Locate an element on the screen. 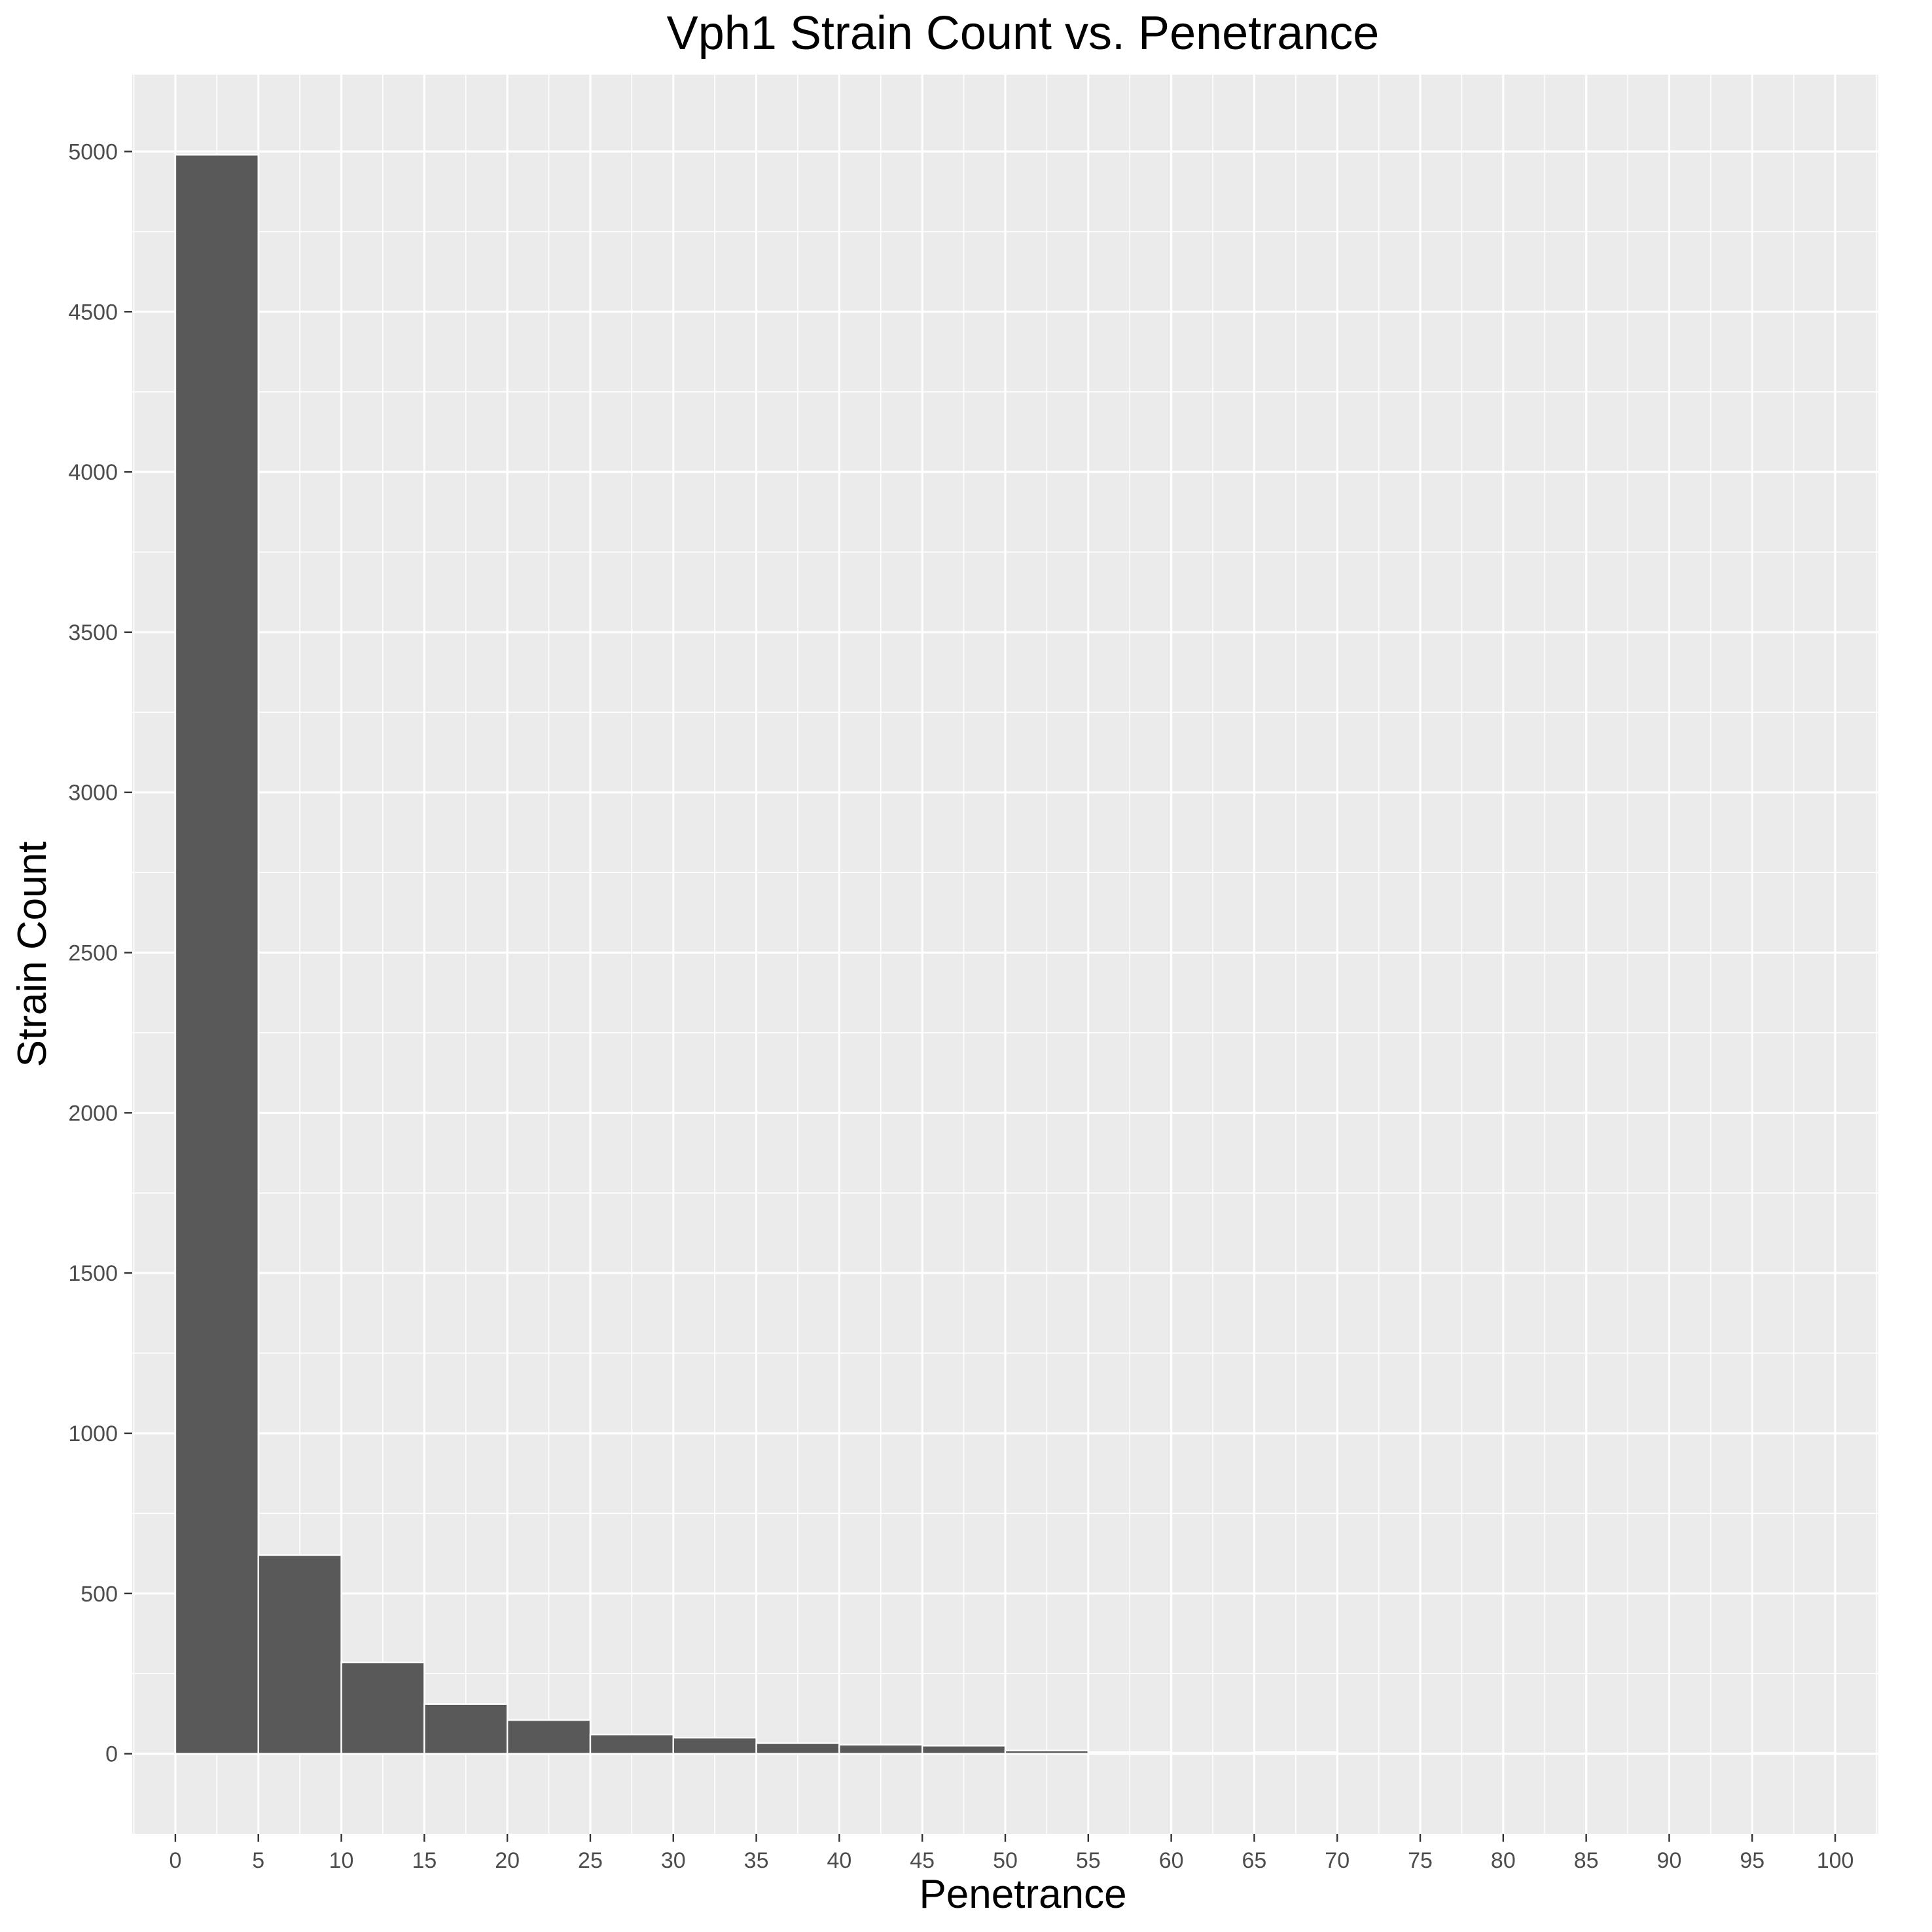 The width and height of the screenshot is (1932, 1932). y-axis-title: Strain Count is located at coordinates (32, 954).